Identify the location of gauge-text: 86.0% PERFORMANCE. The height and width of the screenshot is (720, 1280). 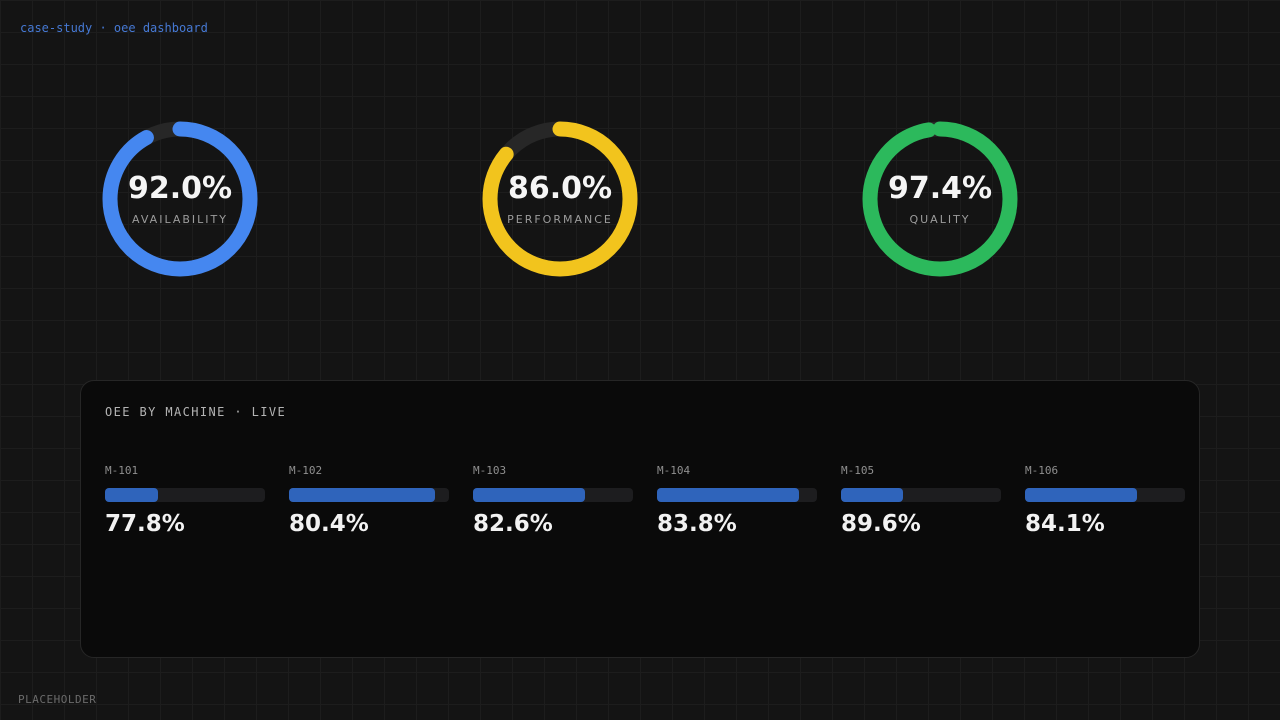
(560, 199).